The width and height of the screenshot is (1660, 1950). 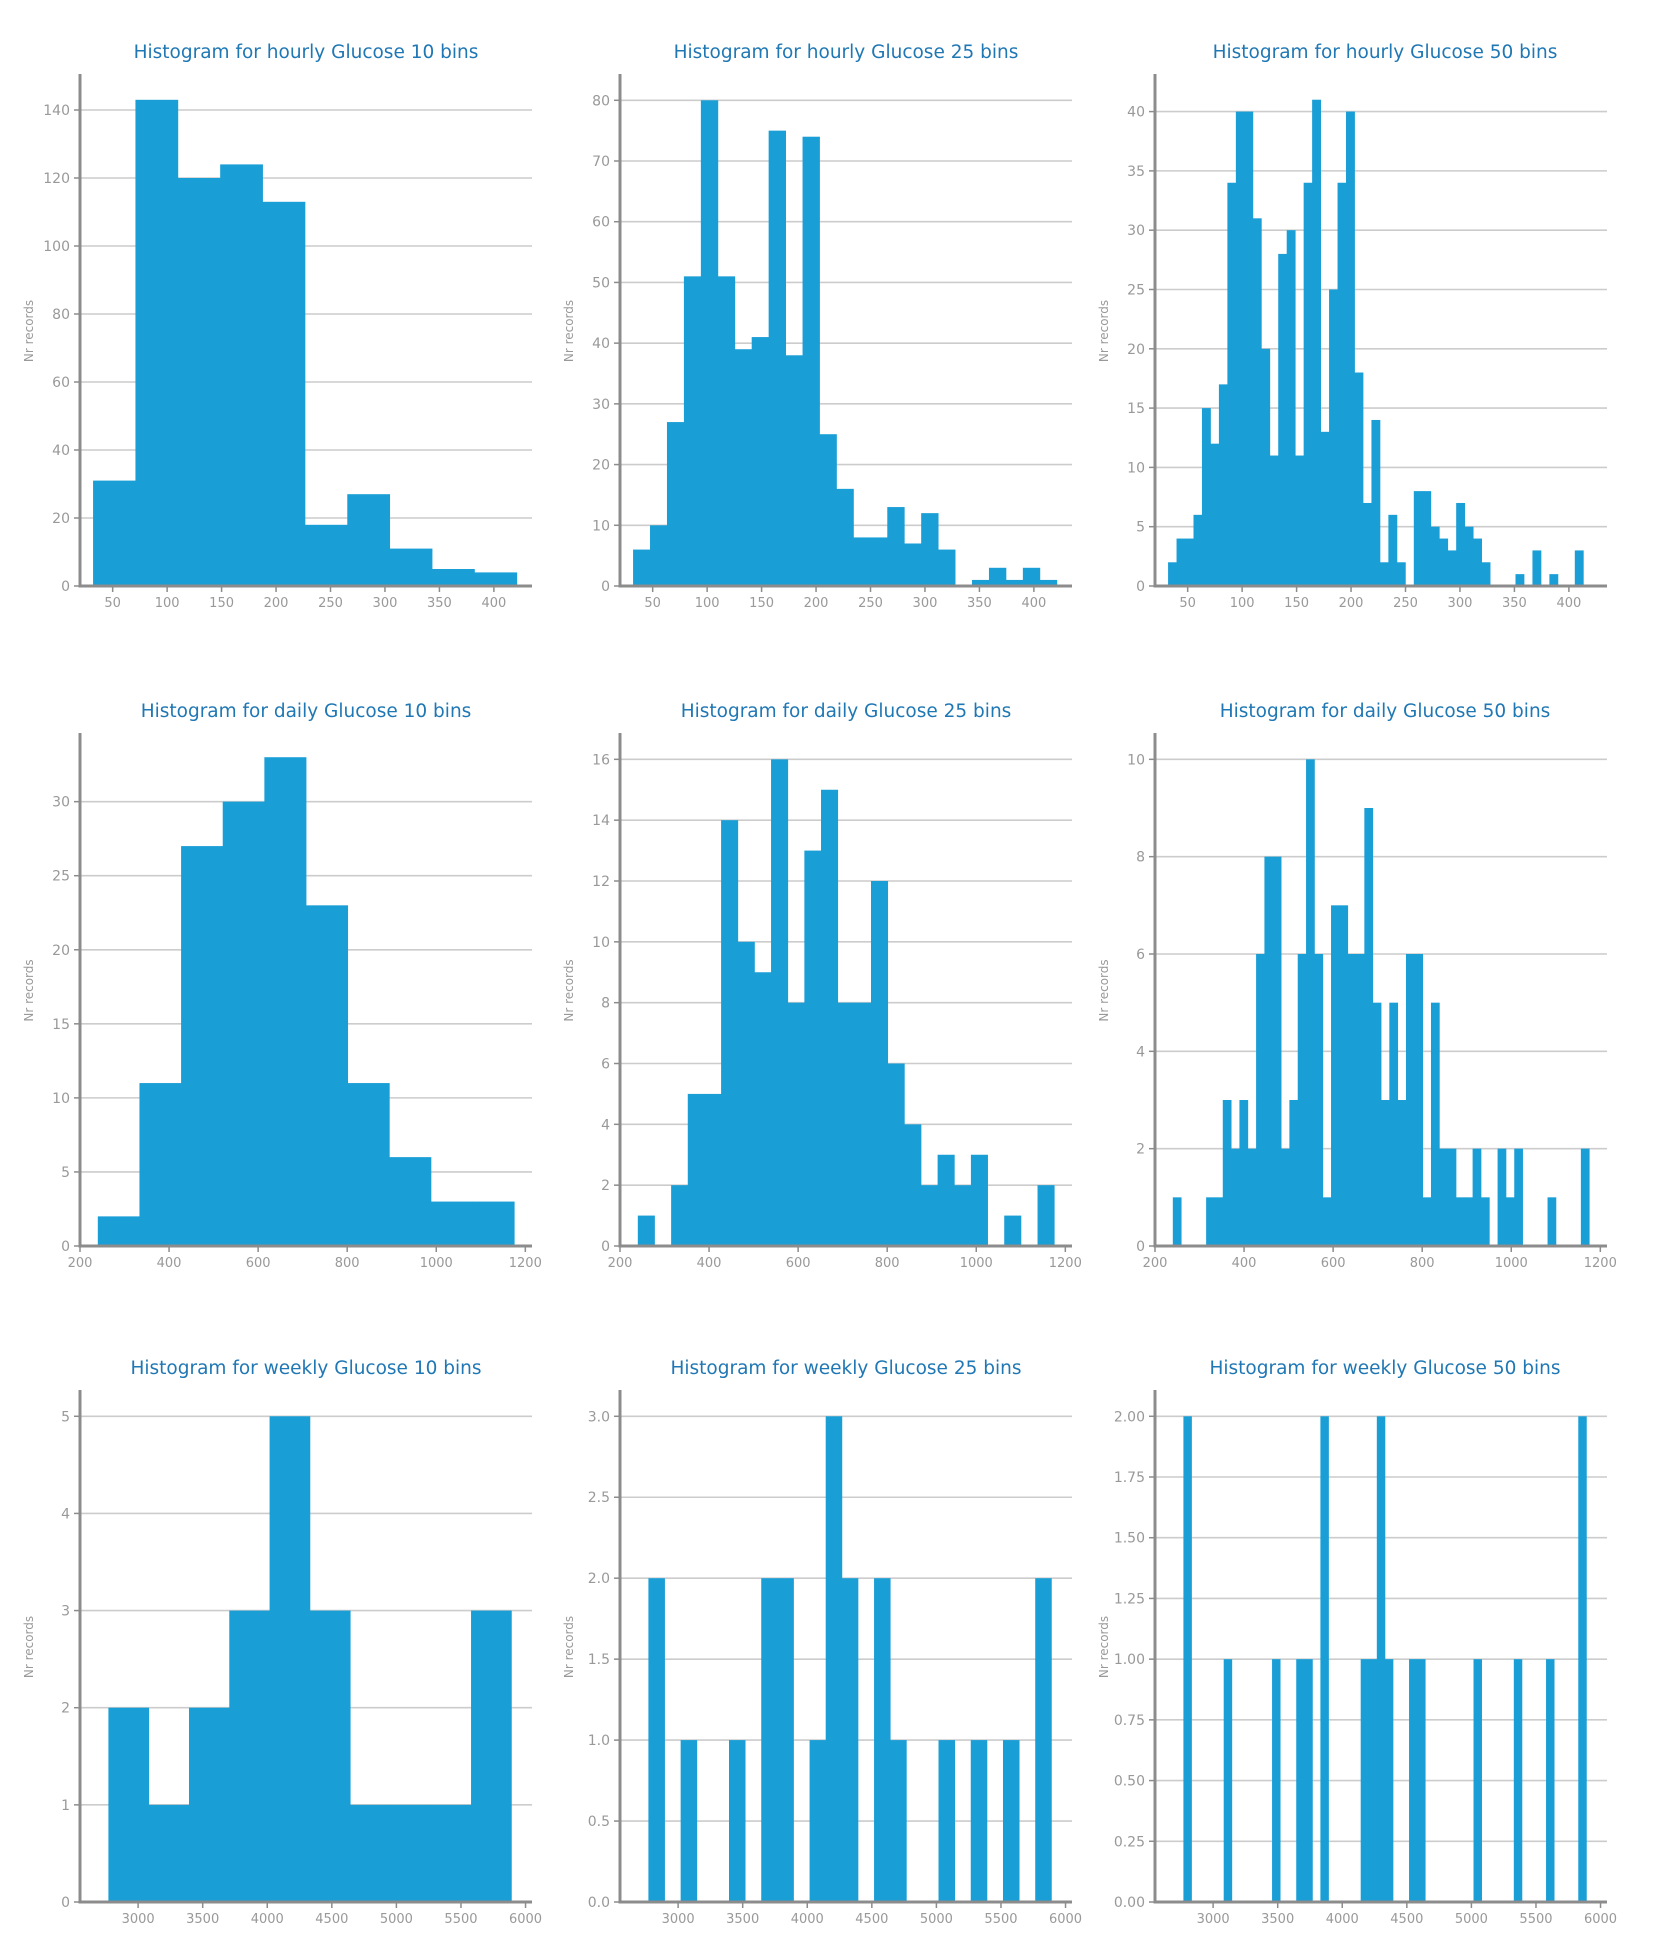 What do you see at coordinates (846, 52) in the screenshot?
I see `chart-title: Histogram for hourly Glucose 25 bins` at bounding box center [846, 52].